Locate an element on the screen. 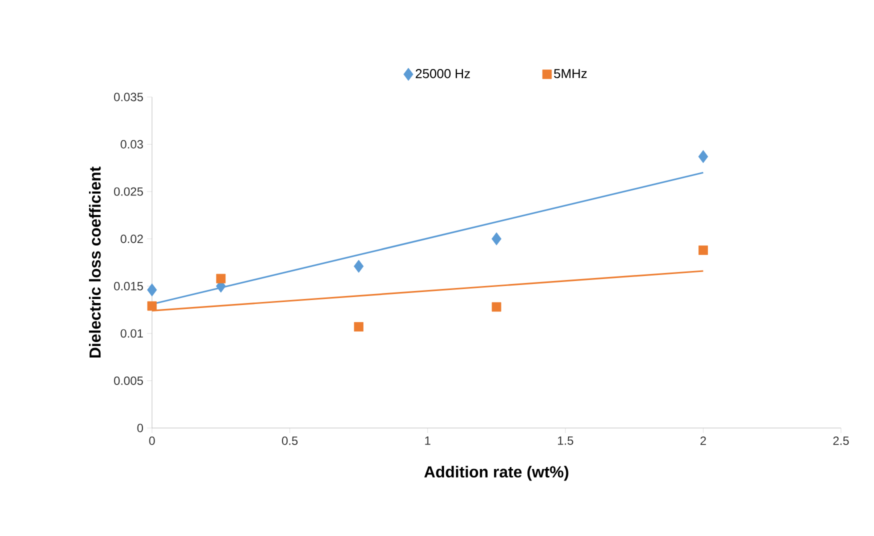 This screenshot has width=874, height=536. legend-label: 25000 Hz is located at coordinates (443, 73).